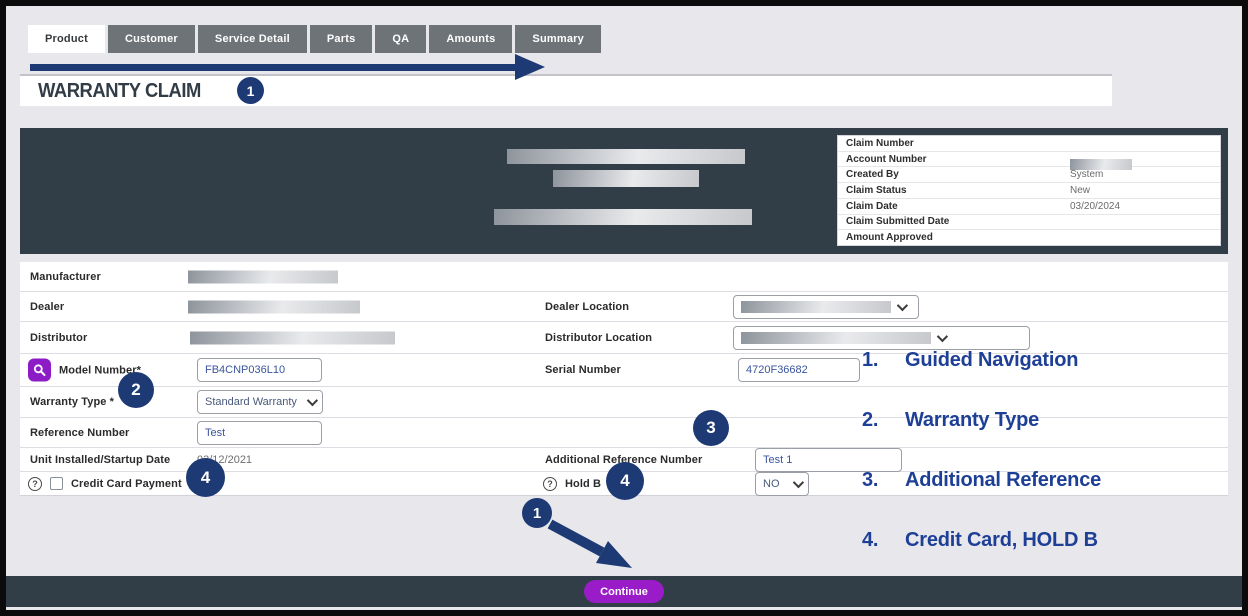 Image resolution: width=1248 pixels, height=616 pixels. I want to click on hold-b-help-icon: ?, so click(550, 483).